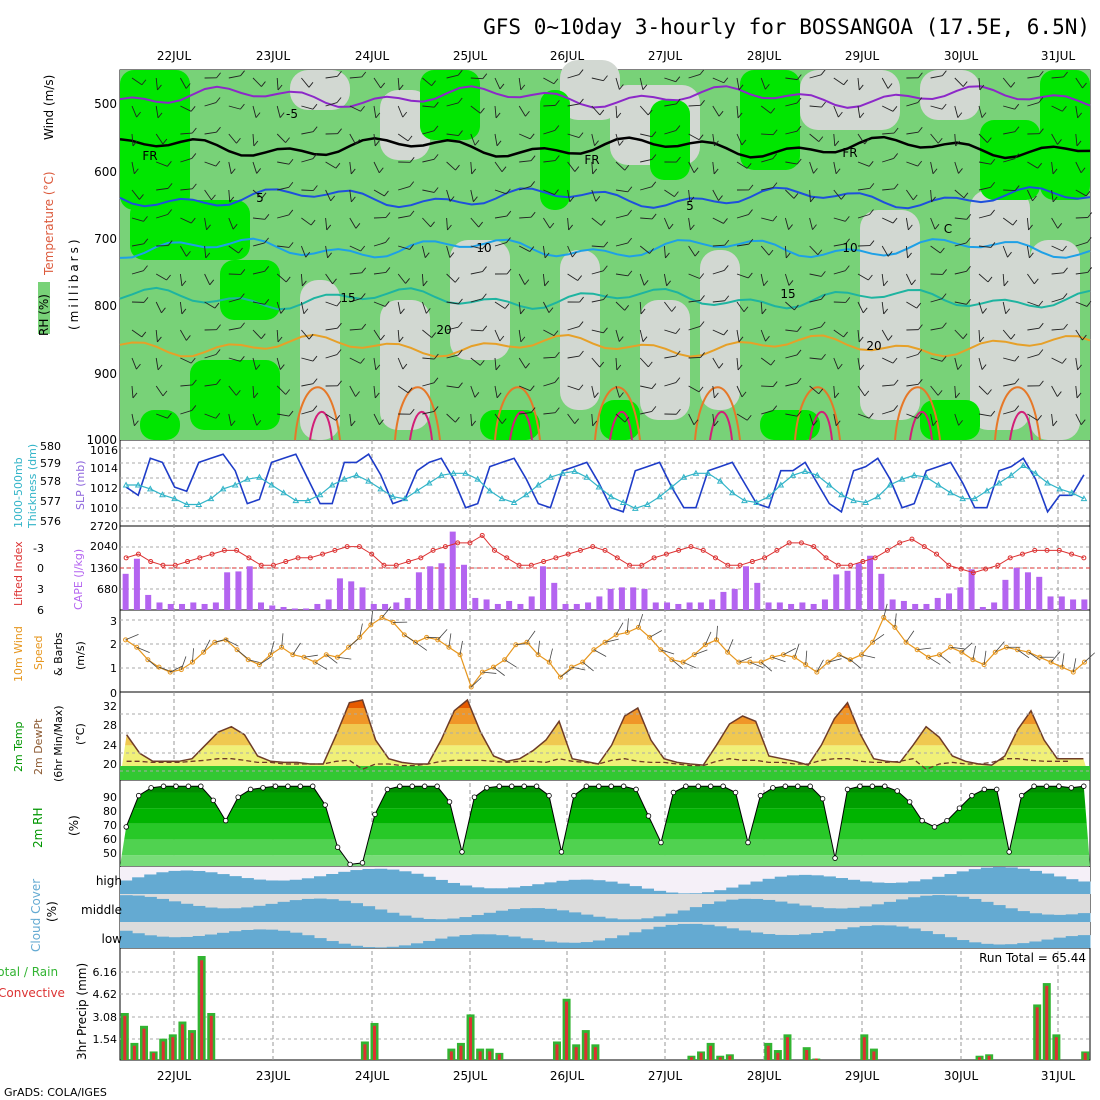  Describe the element at coordinates (567, 56) in the screenshot. I see `date-label-top: 26JUL` at that location.